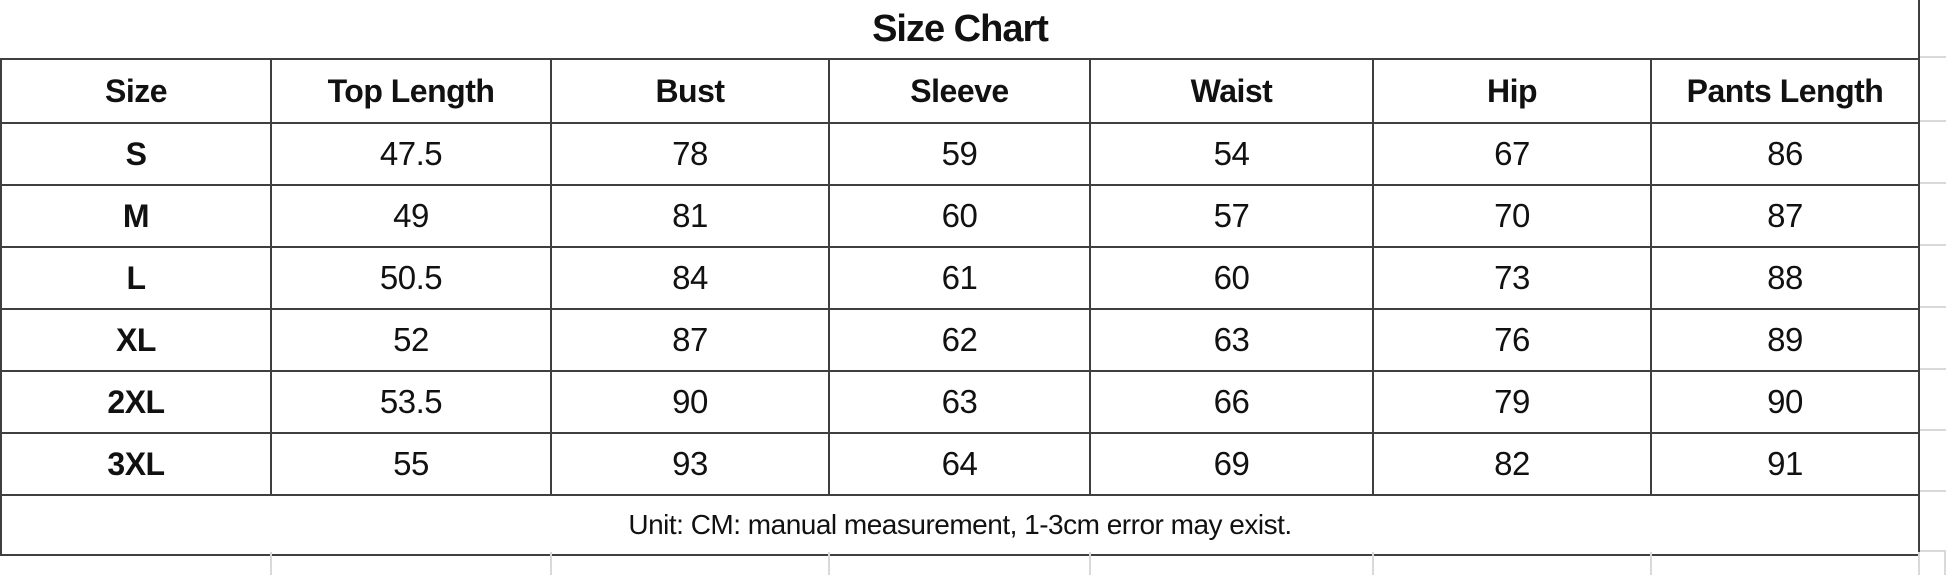  I want to click on table-row-s: S 47.5 78 59 54 67 86, so click(960, 155).